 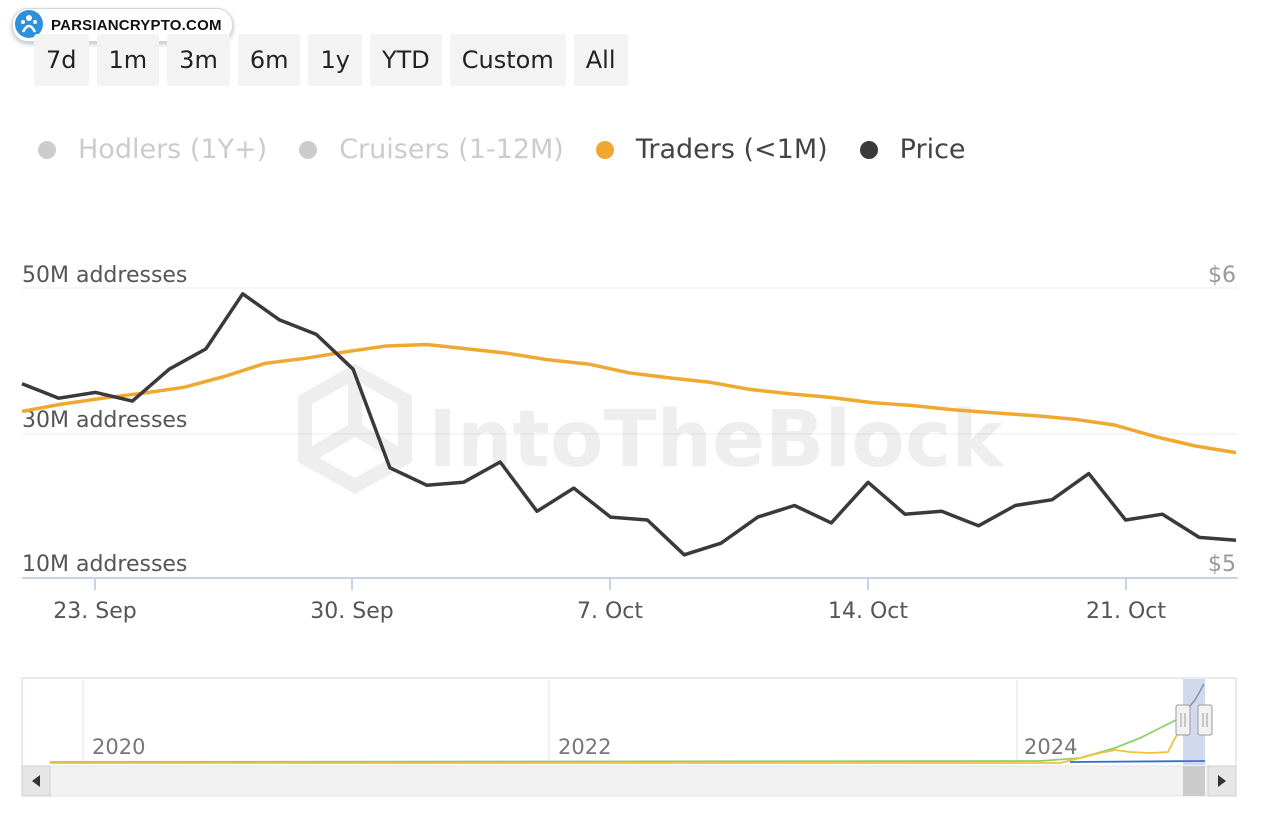 What do you see at coordinates (104, 420) in the screenshot?
I see `y-tick-label-30m: 30M addresses` at bounding box center [104, 420].